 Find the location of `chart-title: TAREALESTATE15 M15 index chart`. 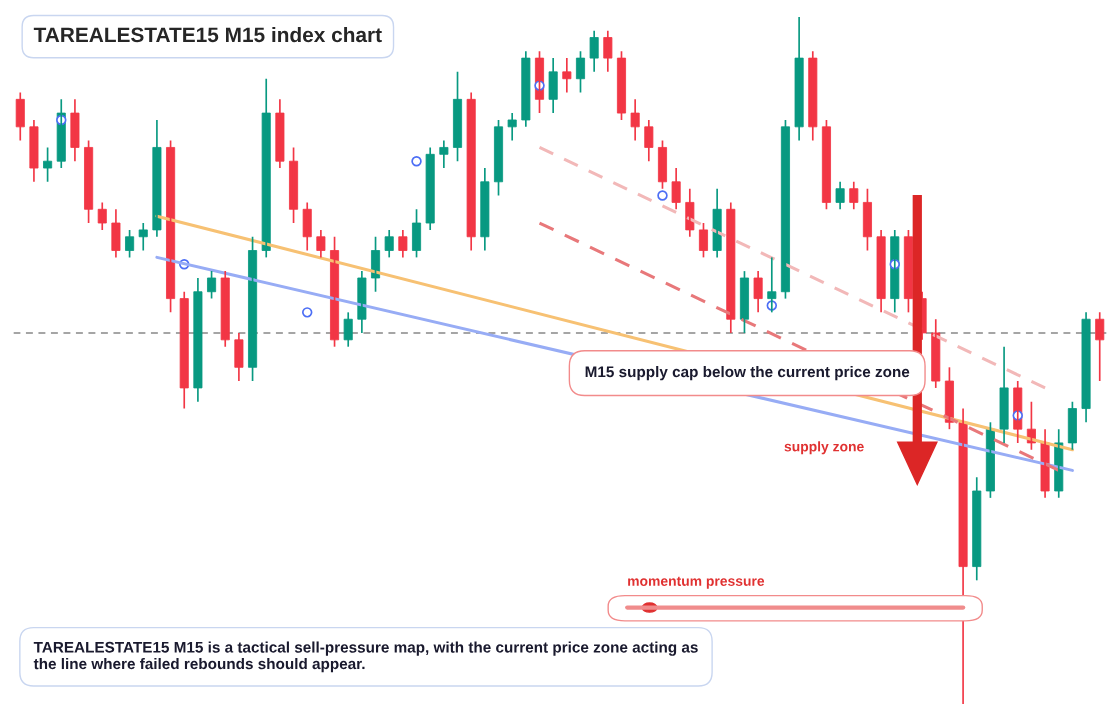

chart-title: TAREALESTATE15 M15 index chart is located at coordinates (207, 34).